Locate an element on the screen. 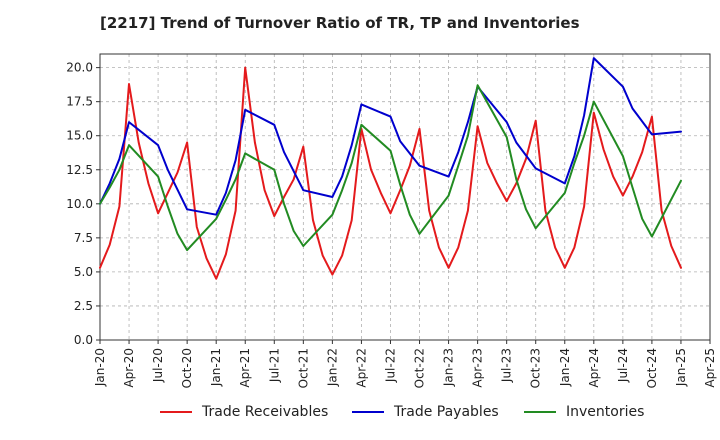 The image size is (720, 440). x-tick-label: Apr-25 is located at coordinates (710, 368).